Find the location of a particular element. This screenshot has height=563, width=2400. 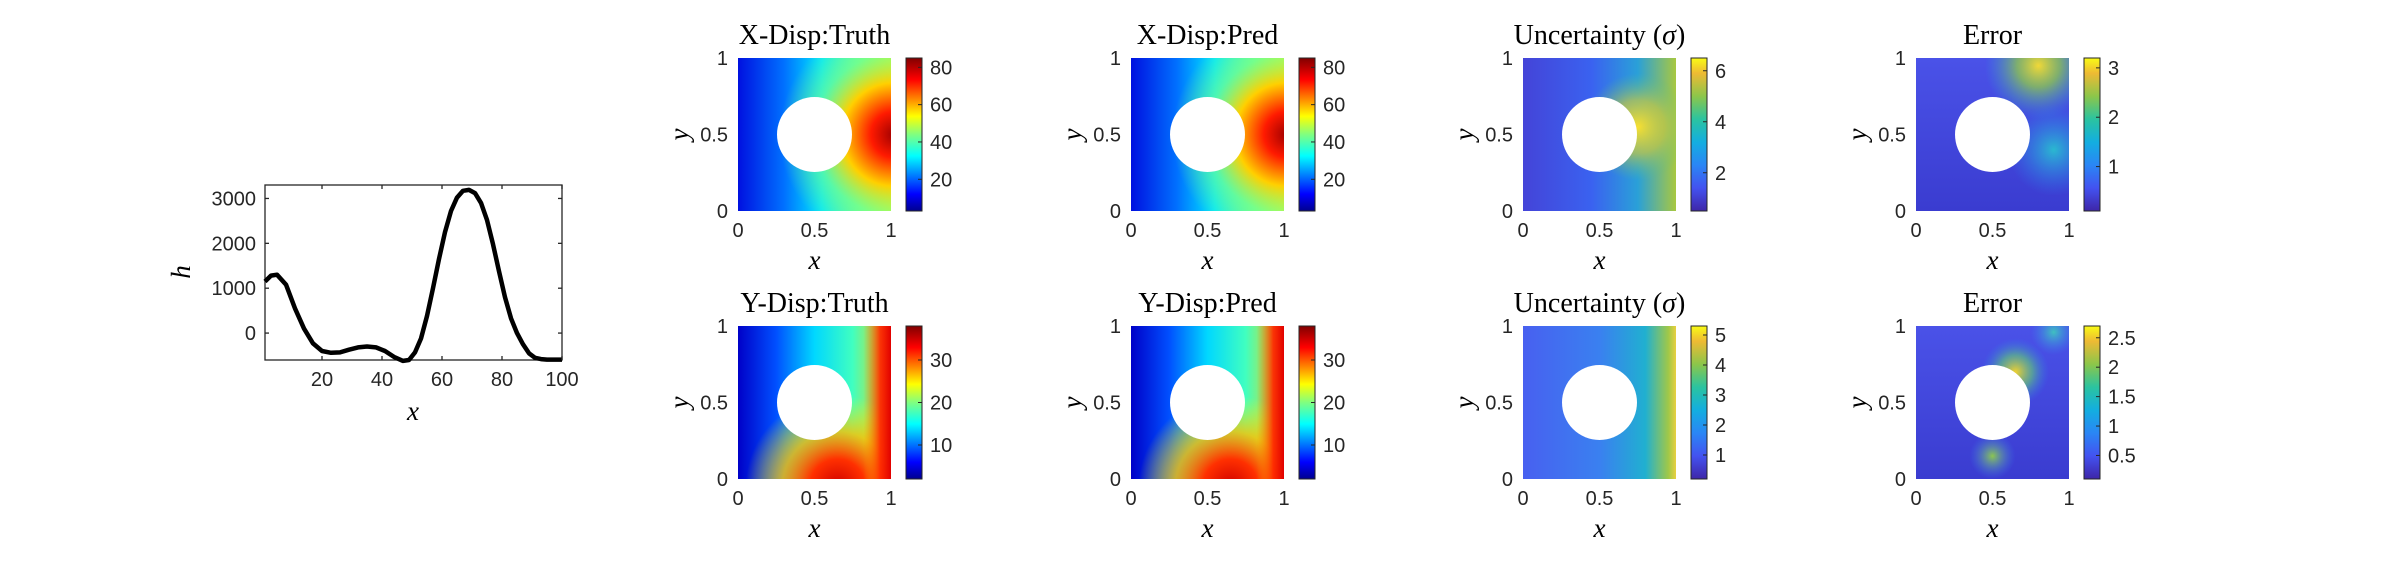

line-x-tick-label: 80 is located at coordinates (502, 380).